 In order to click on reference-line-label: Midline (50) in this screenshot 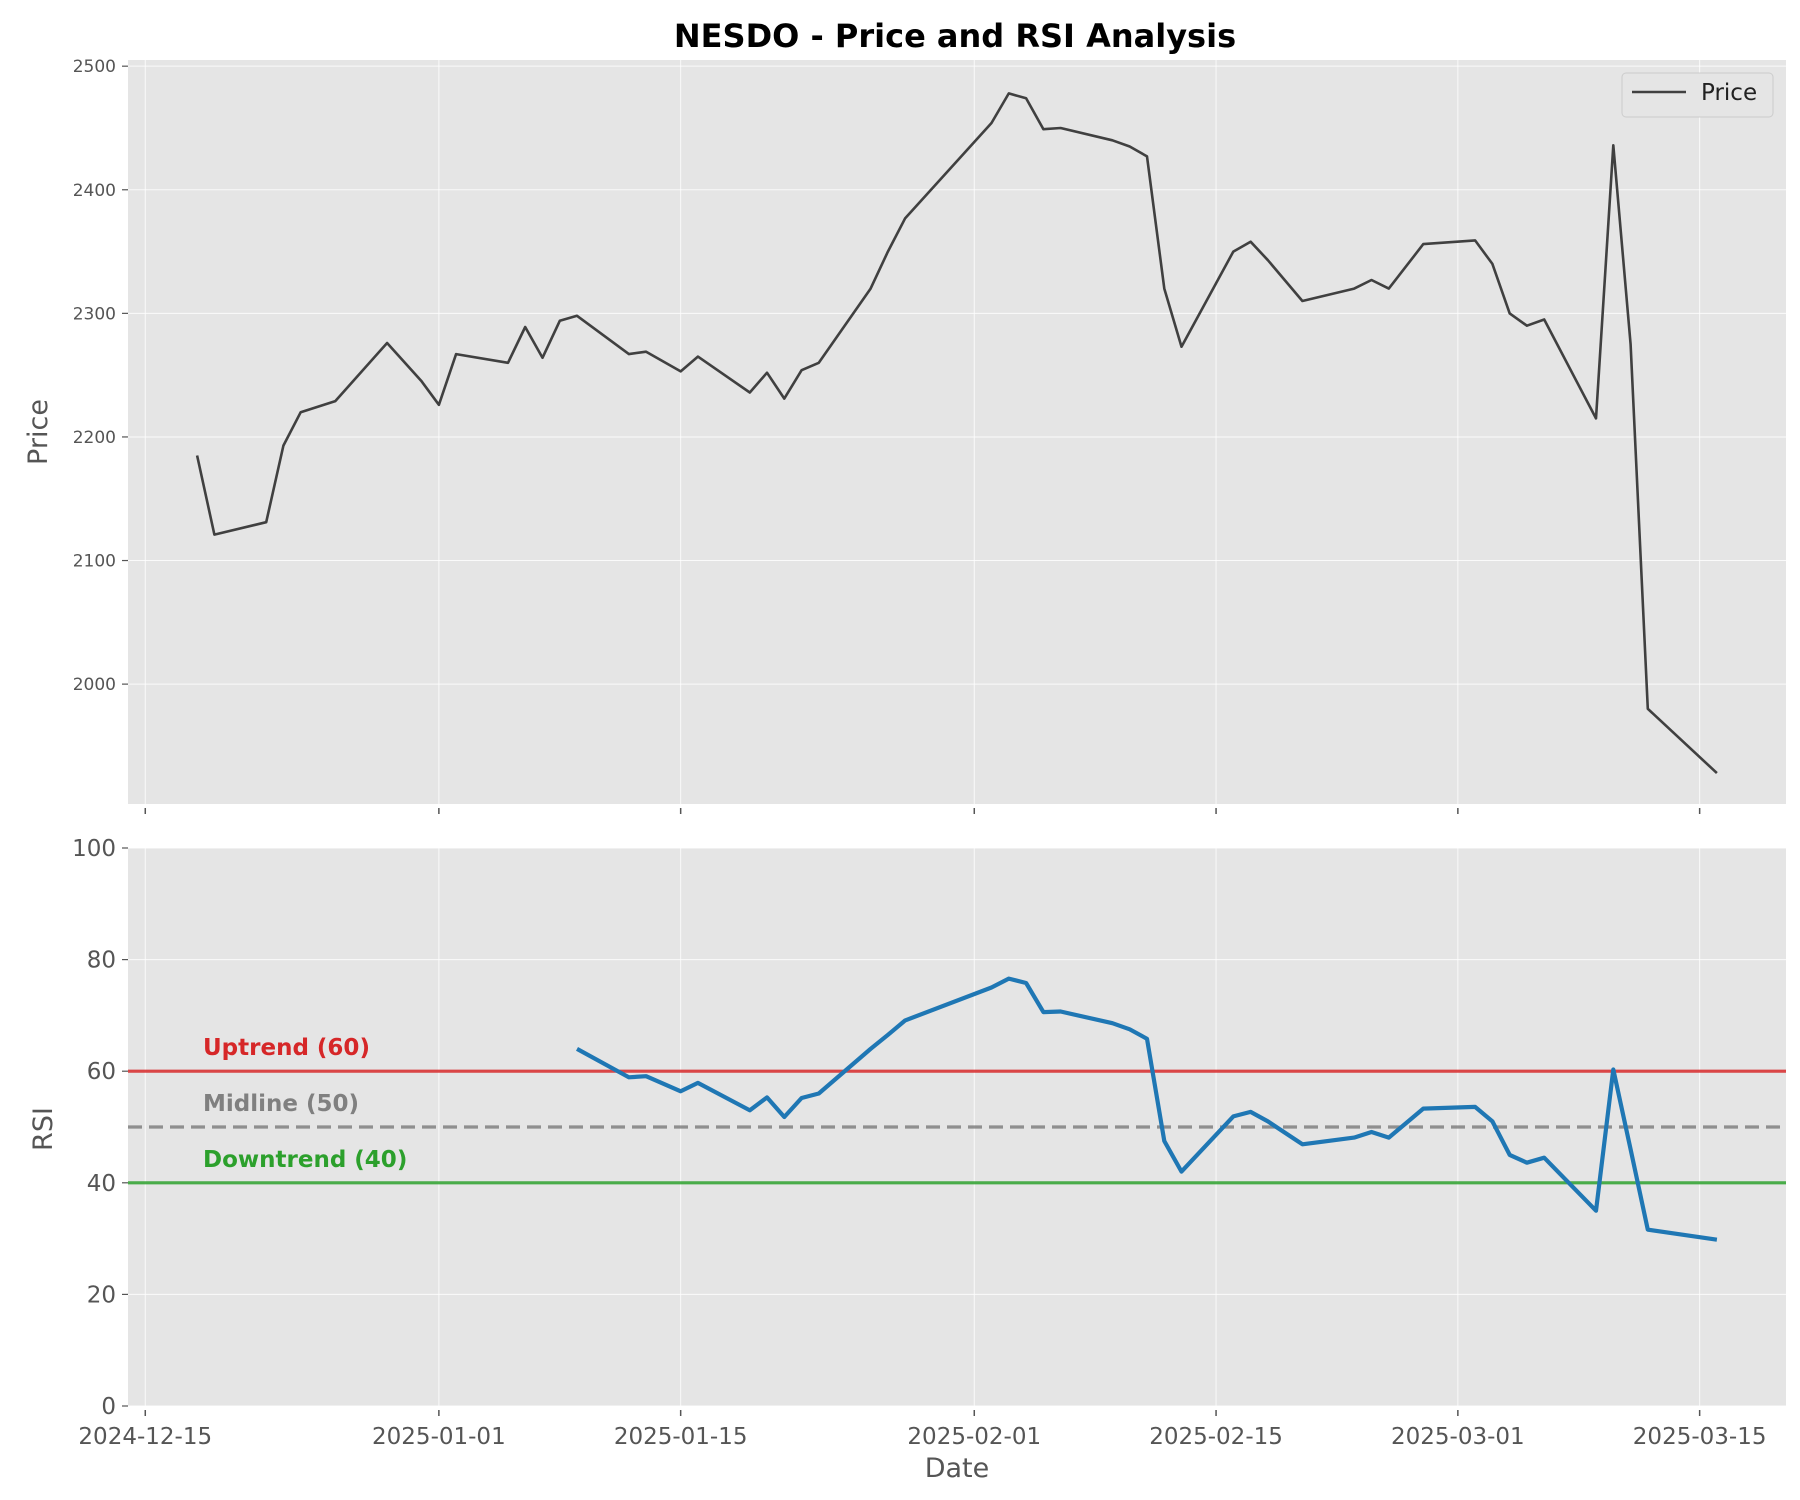, I will do `click(281, 1104)`.